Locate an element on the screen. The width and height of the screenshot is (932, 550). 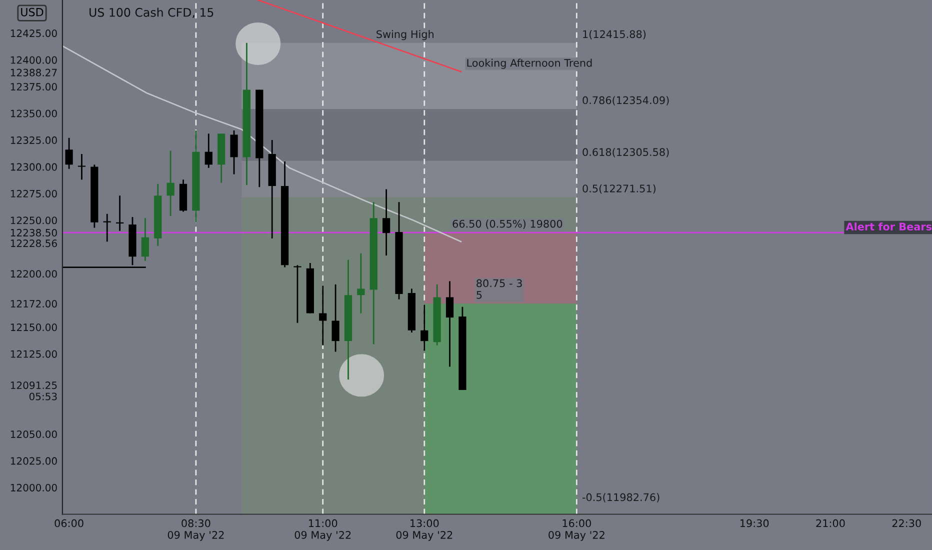
annotation: -0.5(11982.76) is located at coordinates (621, 497).